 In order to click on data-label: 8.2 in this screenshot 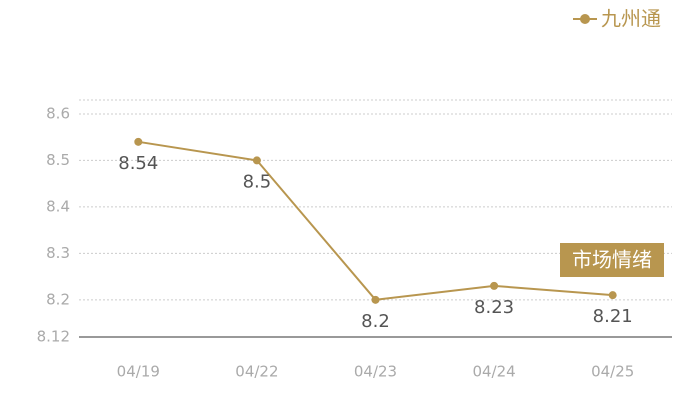, I will do `click(375, 321)`.